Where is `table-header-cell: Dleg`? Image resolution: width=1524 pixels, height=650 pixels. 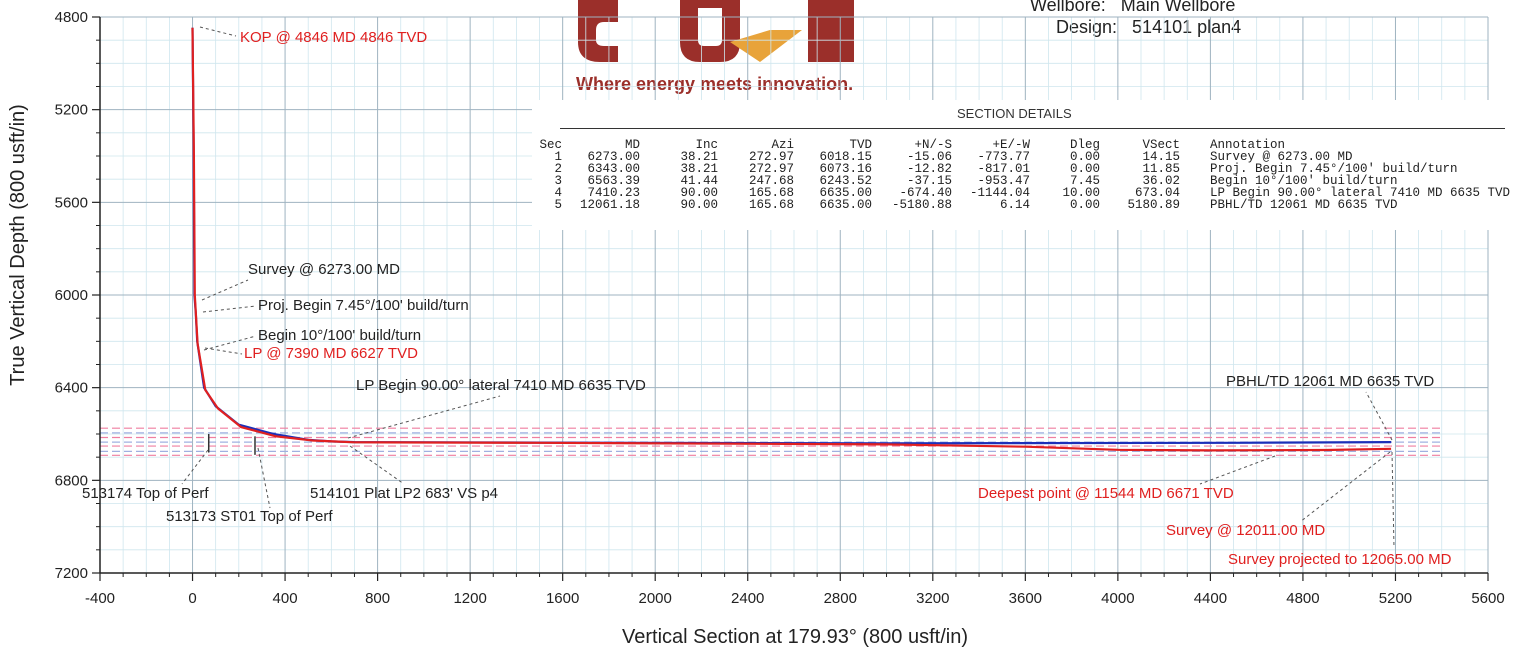 table-header-cell: Dleg is located at coordinates (1085, 145).